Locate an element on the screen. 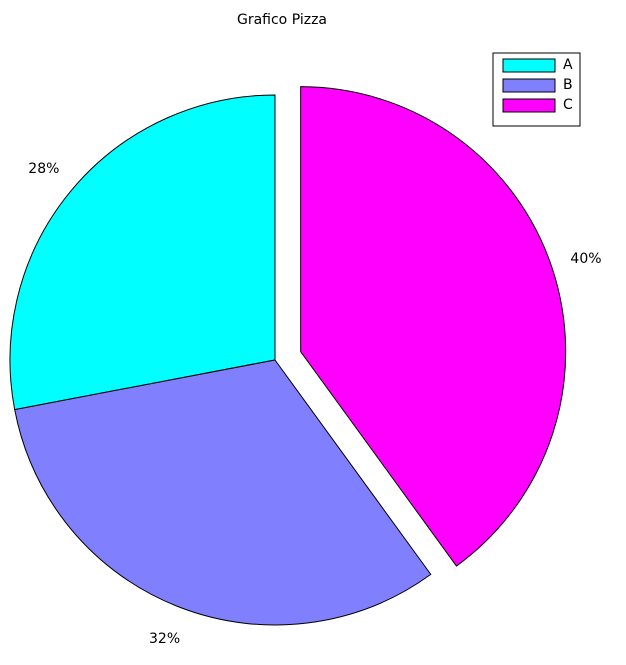  legend-label: C is located at coordinates (568, 105).